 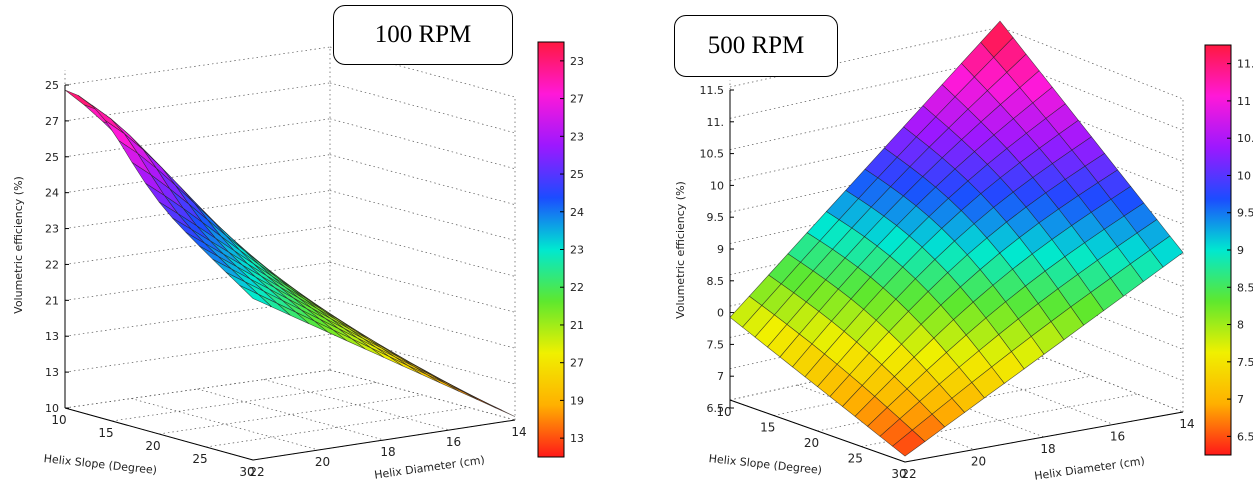 I want to click on colorbar-tick-label: 7, so click(x=1240, y=399).